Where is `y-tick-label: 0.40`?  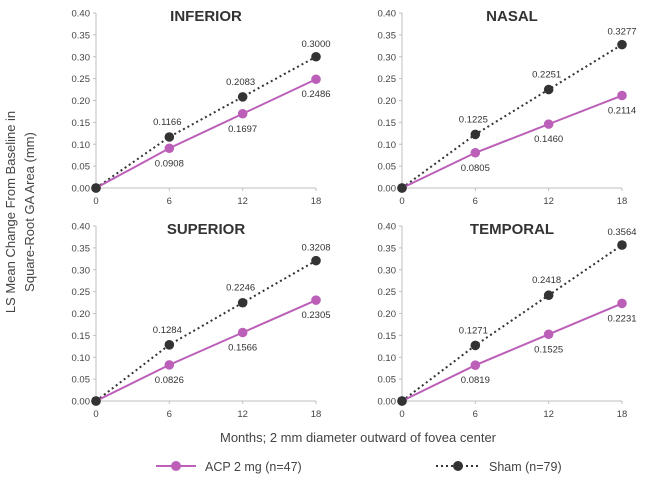
y-tick-label: 0.40 is located at coordinates (387, 14).